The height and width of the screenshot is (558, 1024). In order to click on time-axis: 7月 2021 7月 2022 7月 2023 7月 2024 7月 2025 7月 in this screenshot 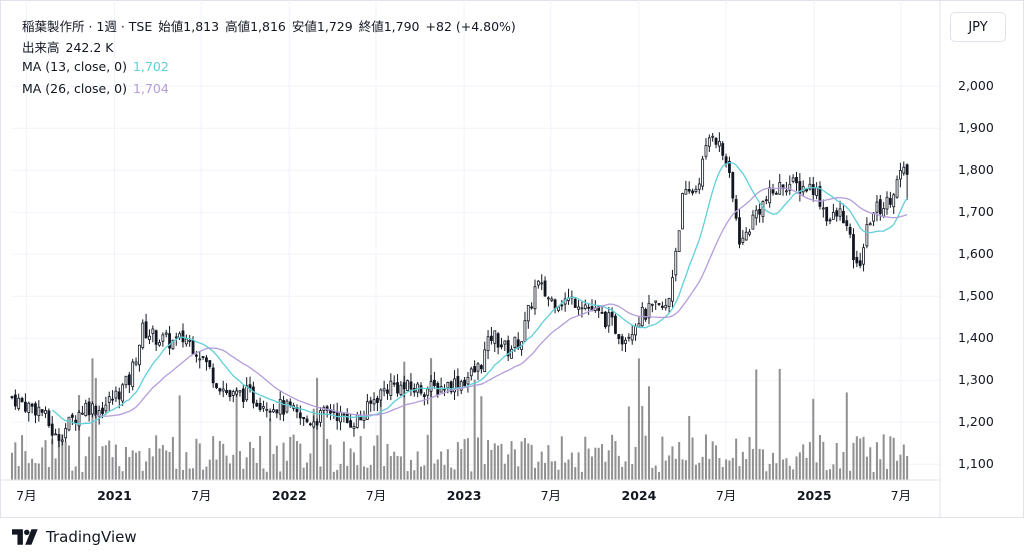, I will do `click(470, 491)`.